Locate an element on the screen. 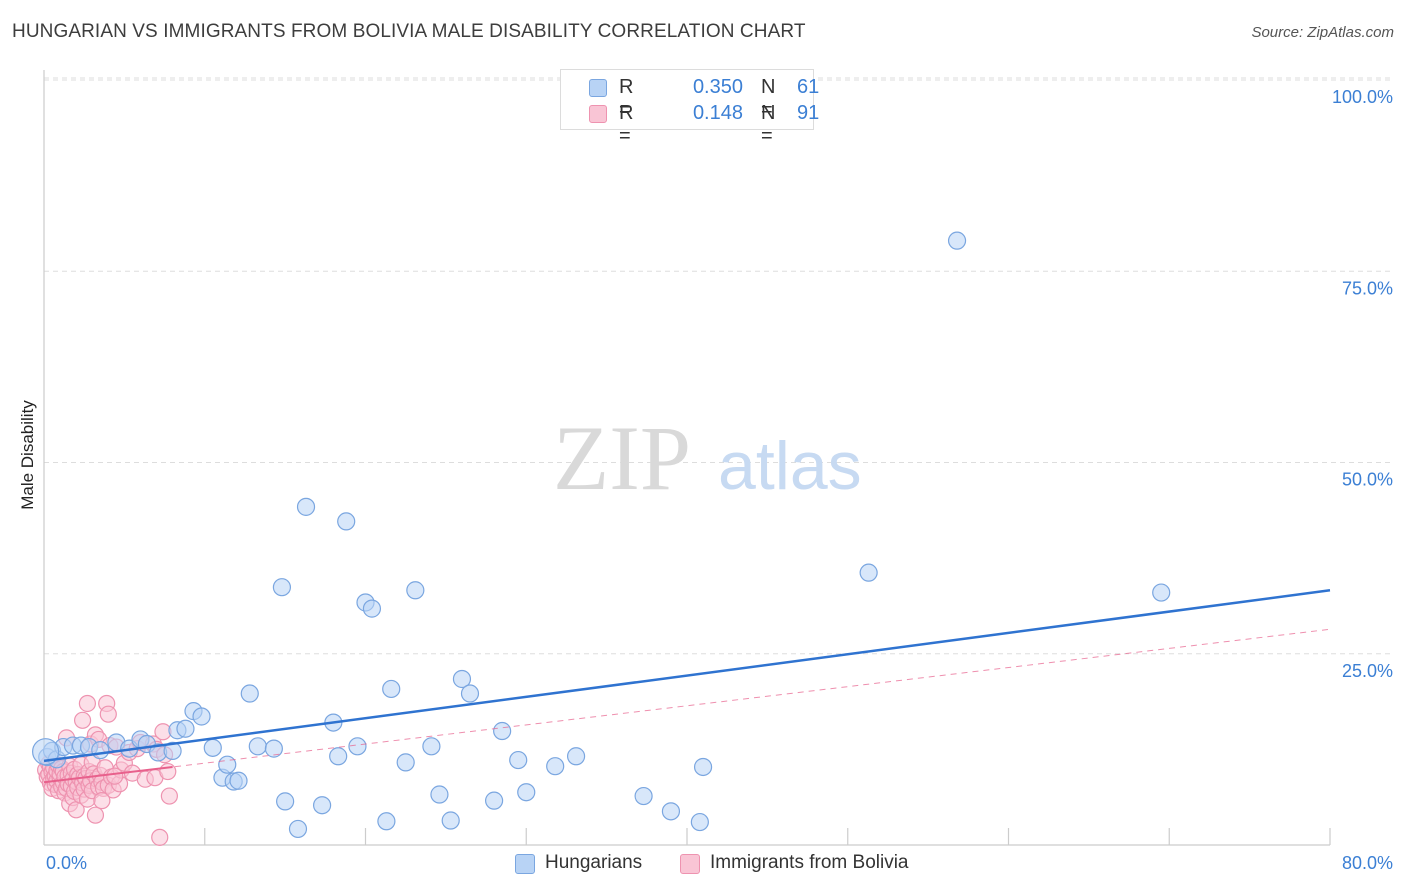 The height and width of the screenshot is (892, 1406). legend-r-value: 0.148 is located at coordinates (717, 113).